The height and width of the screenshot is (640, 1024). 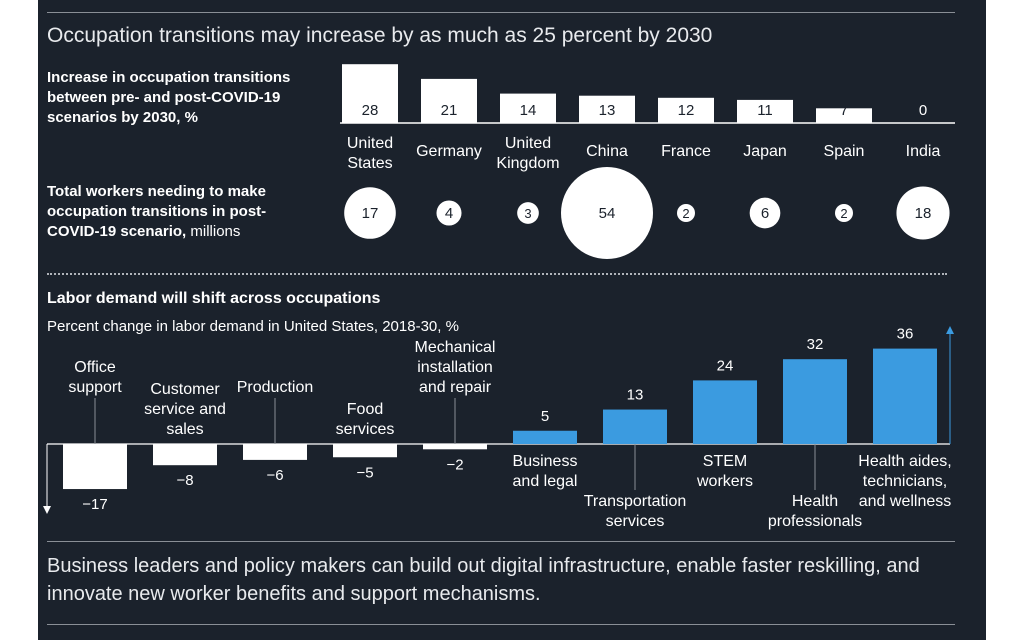 What do you see at coordinates (635, 395) in the screenshot?
I see `occupation-value-label: 13` at bounding box center [635, 395].